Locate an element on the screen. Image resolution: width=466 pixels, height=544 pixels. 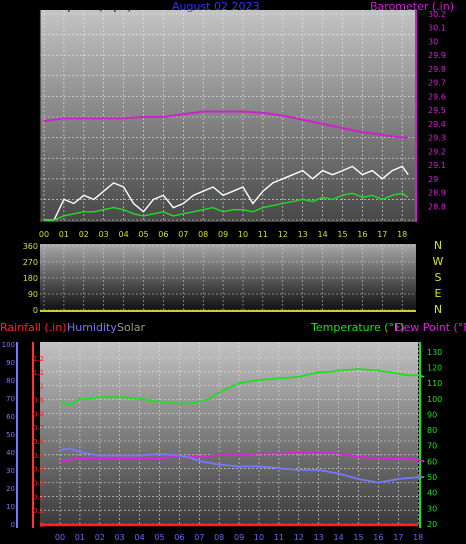
temperature-tick-label: 130 is located at coordinates (434, 352).